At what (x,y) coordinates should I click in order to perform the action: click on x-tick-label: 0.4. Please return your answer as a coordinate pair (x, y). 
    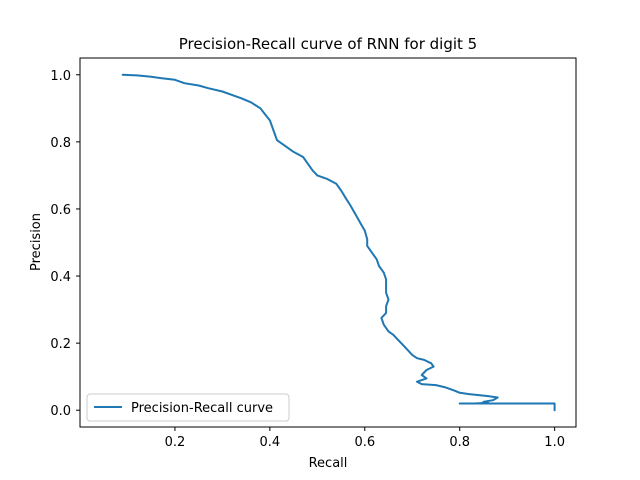
    Looking at the image, I should click on (270, 442).